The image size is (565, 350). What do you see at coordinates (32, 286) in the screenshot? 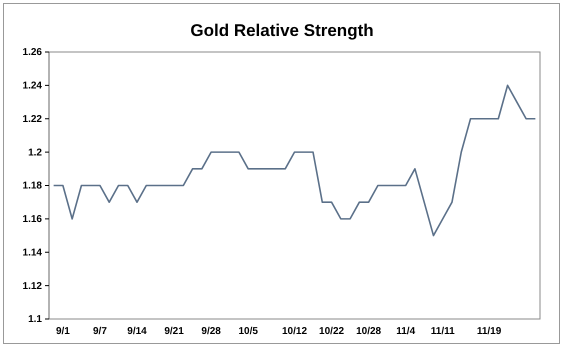
I see `y-tick-label: 1.12` at bounding box center [32, 286].